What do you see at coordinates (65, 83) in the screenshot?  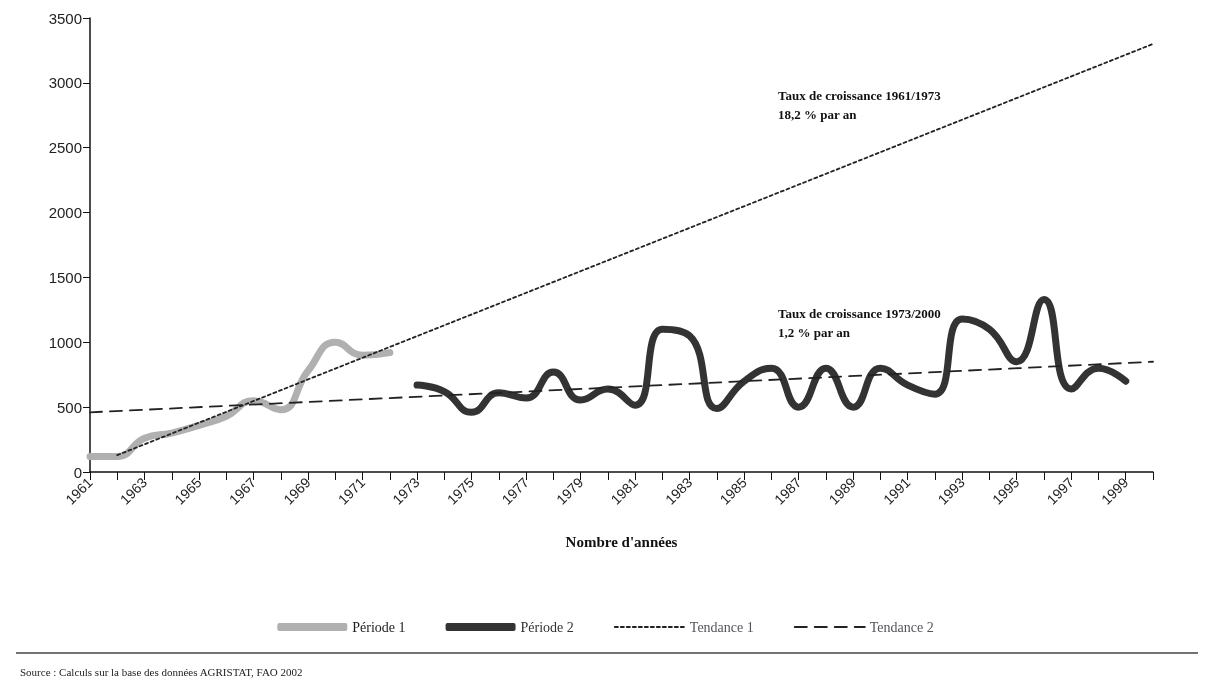 I see `y-tick-label: 3000` at bounding box center [65, 83].